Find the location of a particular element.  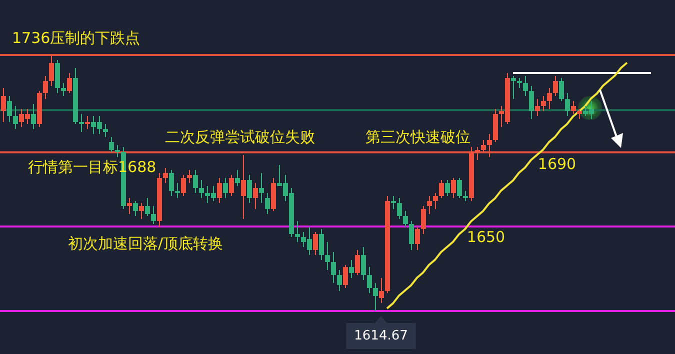

annotation: 1690 is located at coordinates (557, 163).